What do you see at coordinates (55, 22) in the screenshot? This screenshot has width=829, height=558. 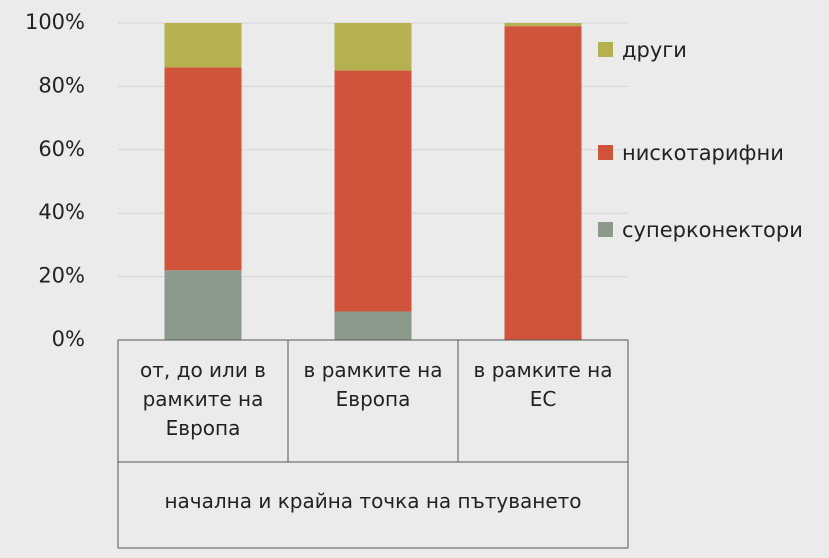 I see `y-tick-label: 100%` at bounding box center [55, 22].